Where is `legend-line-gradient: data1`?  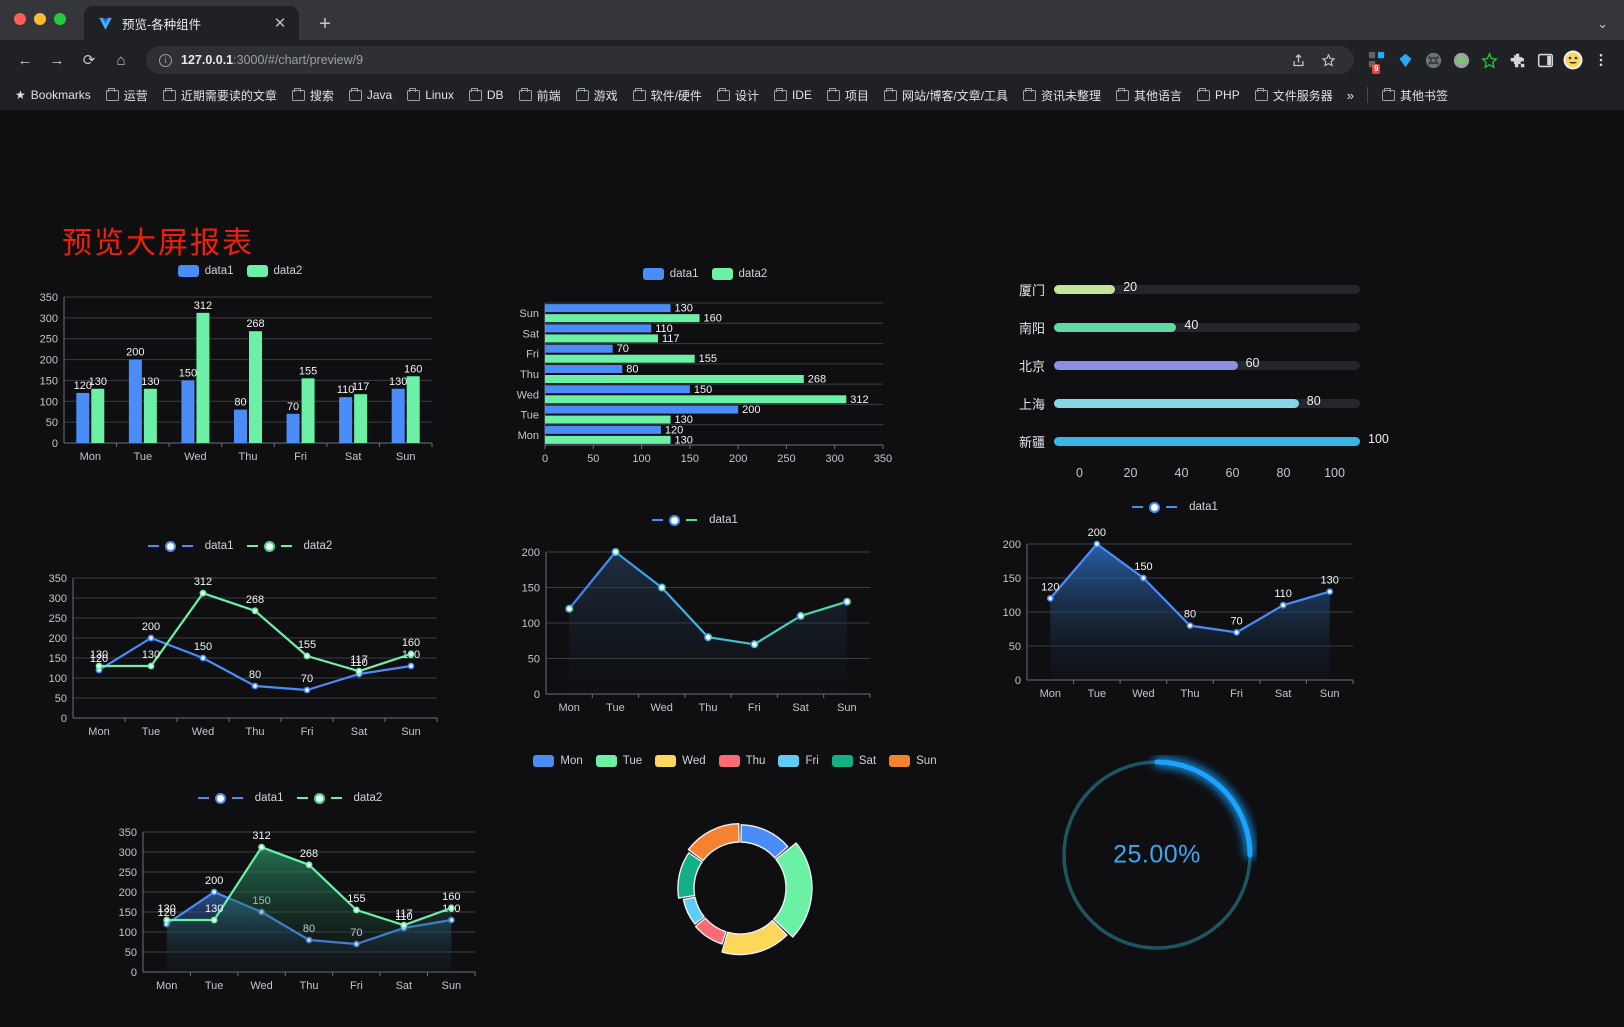 legend-line-gradient: data1 is located at coordinates (695, 520).